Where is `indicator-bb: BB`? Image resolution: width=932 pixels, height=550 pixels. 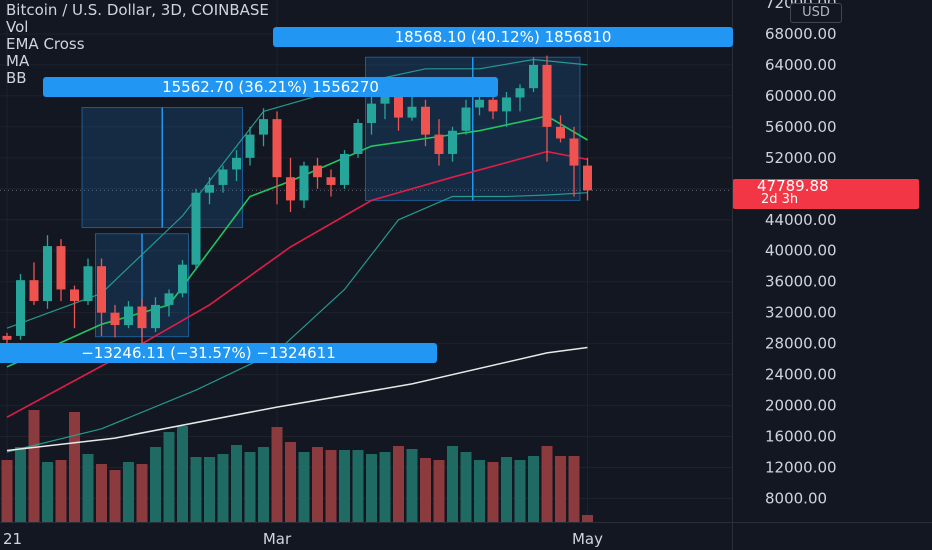 indicator-bb: BB is located at coordinates (16, 78).